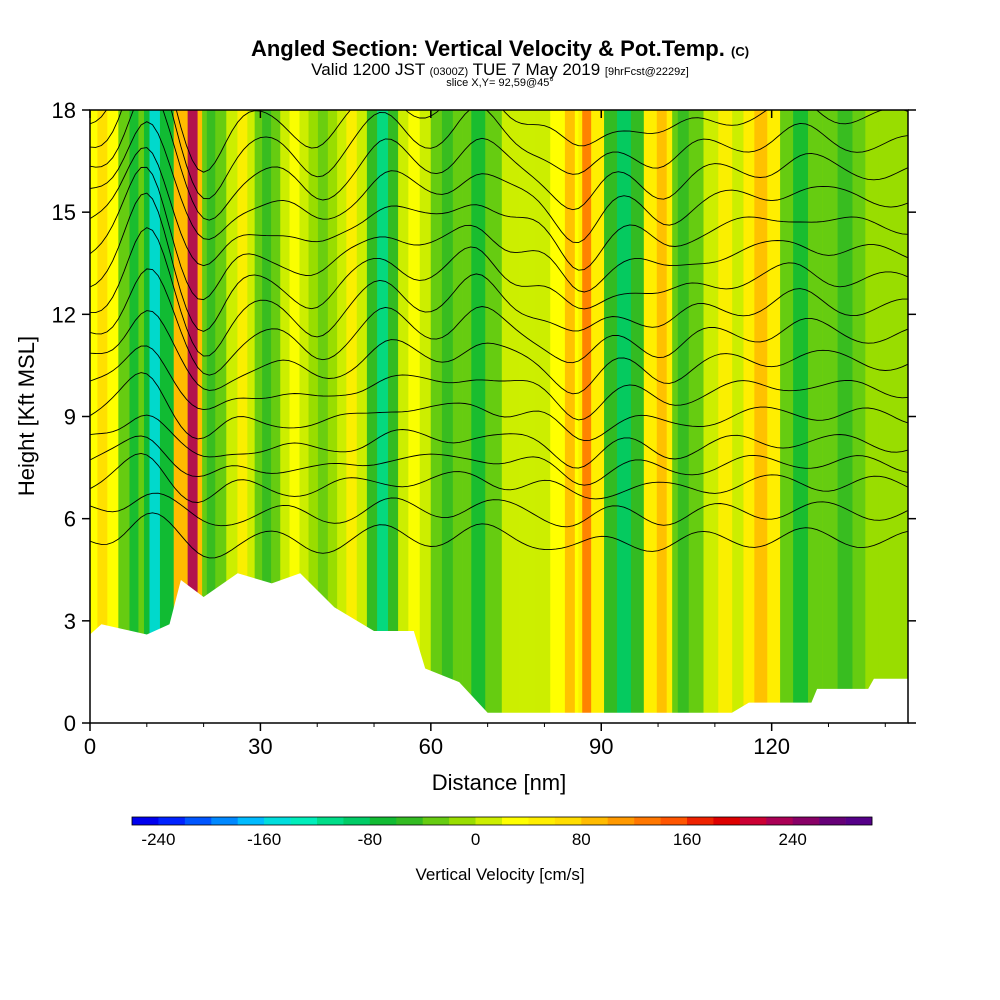  I want to click on colorbar-tick-4: 80, so click(581, 839).